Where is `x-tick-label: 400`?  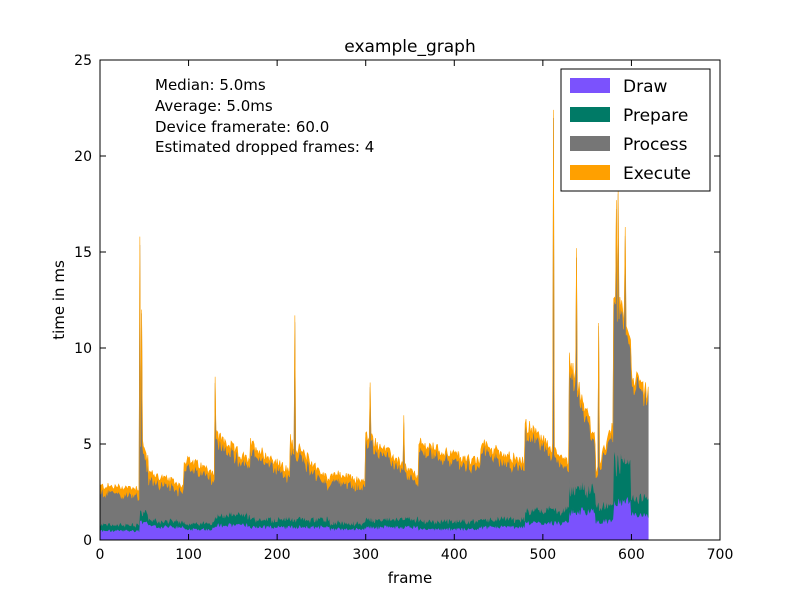
x-tick-label: 400 is located at coordinates (454, 555).